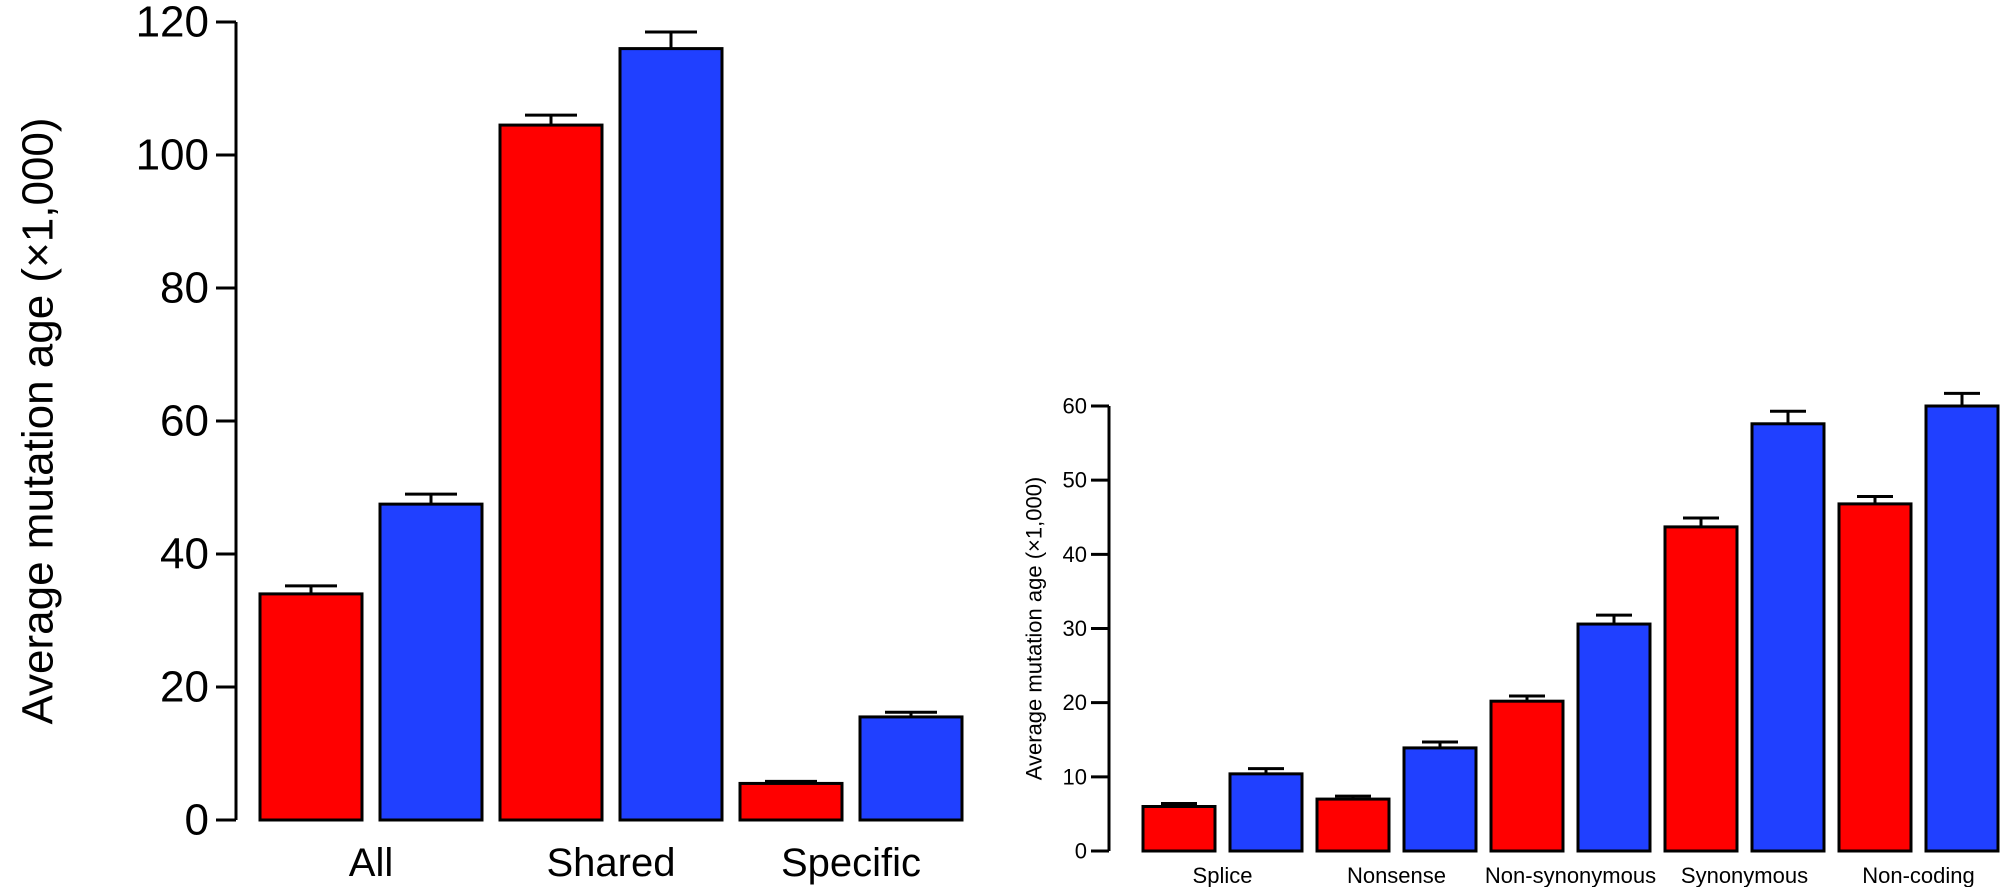 This screenshot has height=887, width=2001. I want to click on y-tick-label: 100, so click(172, 155).